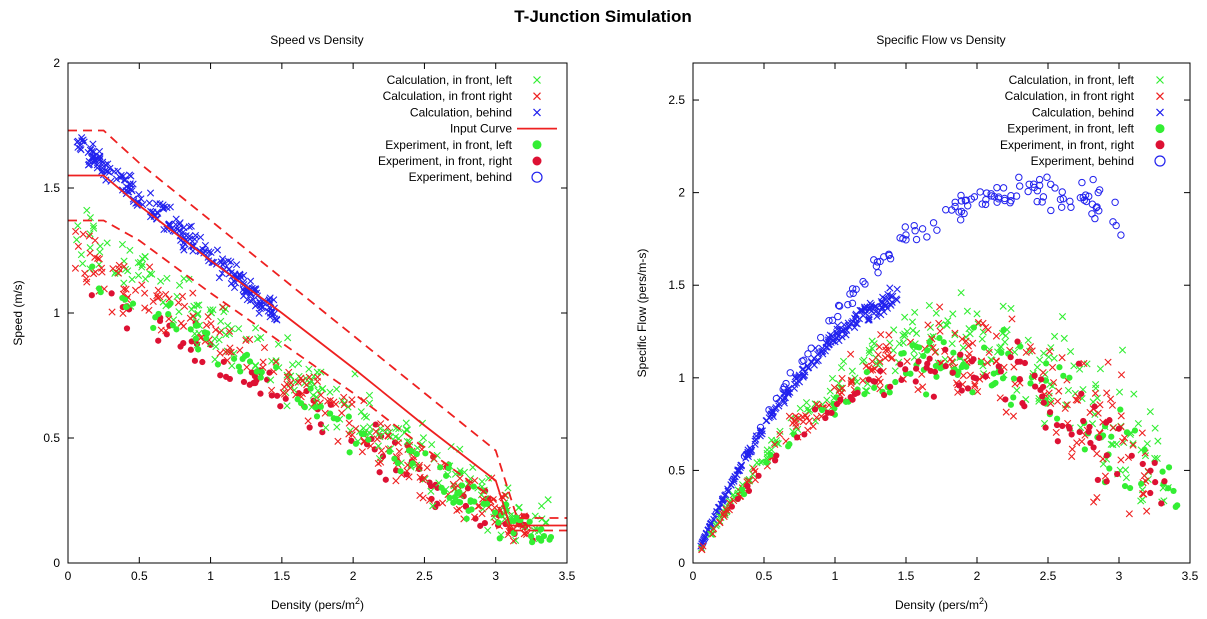 The height and width of the screenshot is (619, 1207). What do you see at coordinates (681, 378) in the screenshot?
I see `y-tick-label: 1` at bounding box center [681, 378].